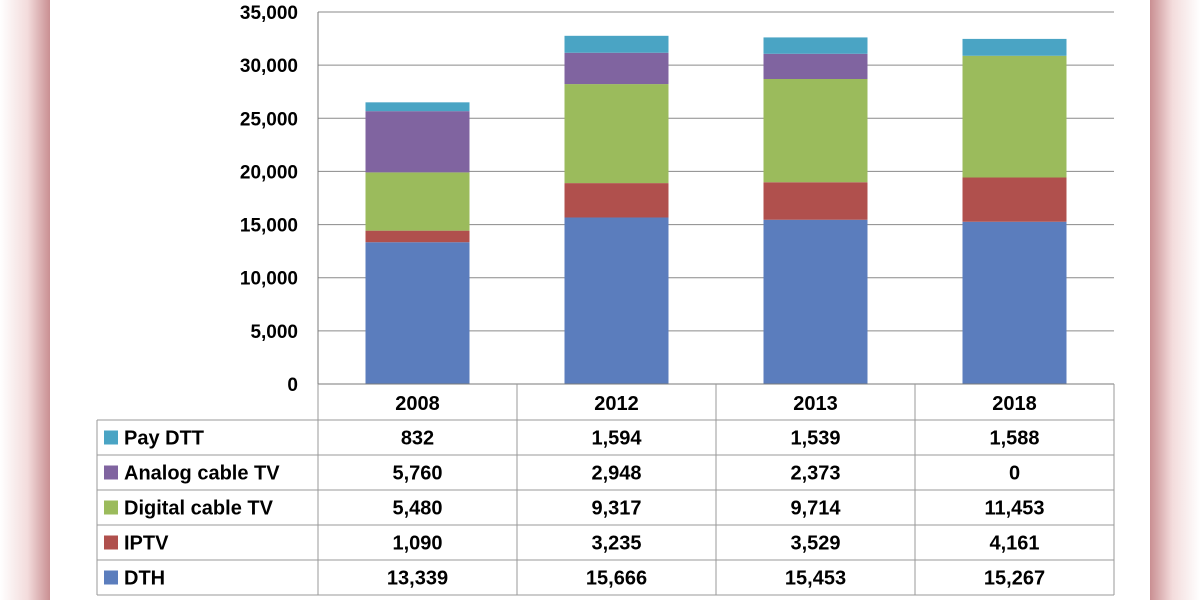 The image size is (1200, 600). I want to click on data-label: 1,539, so click(815, 439).